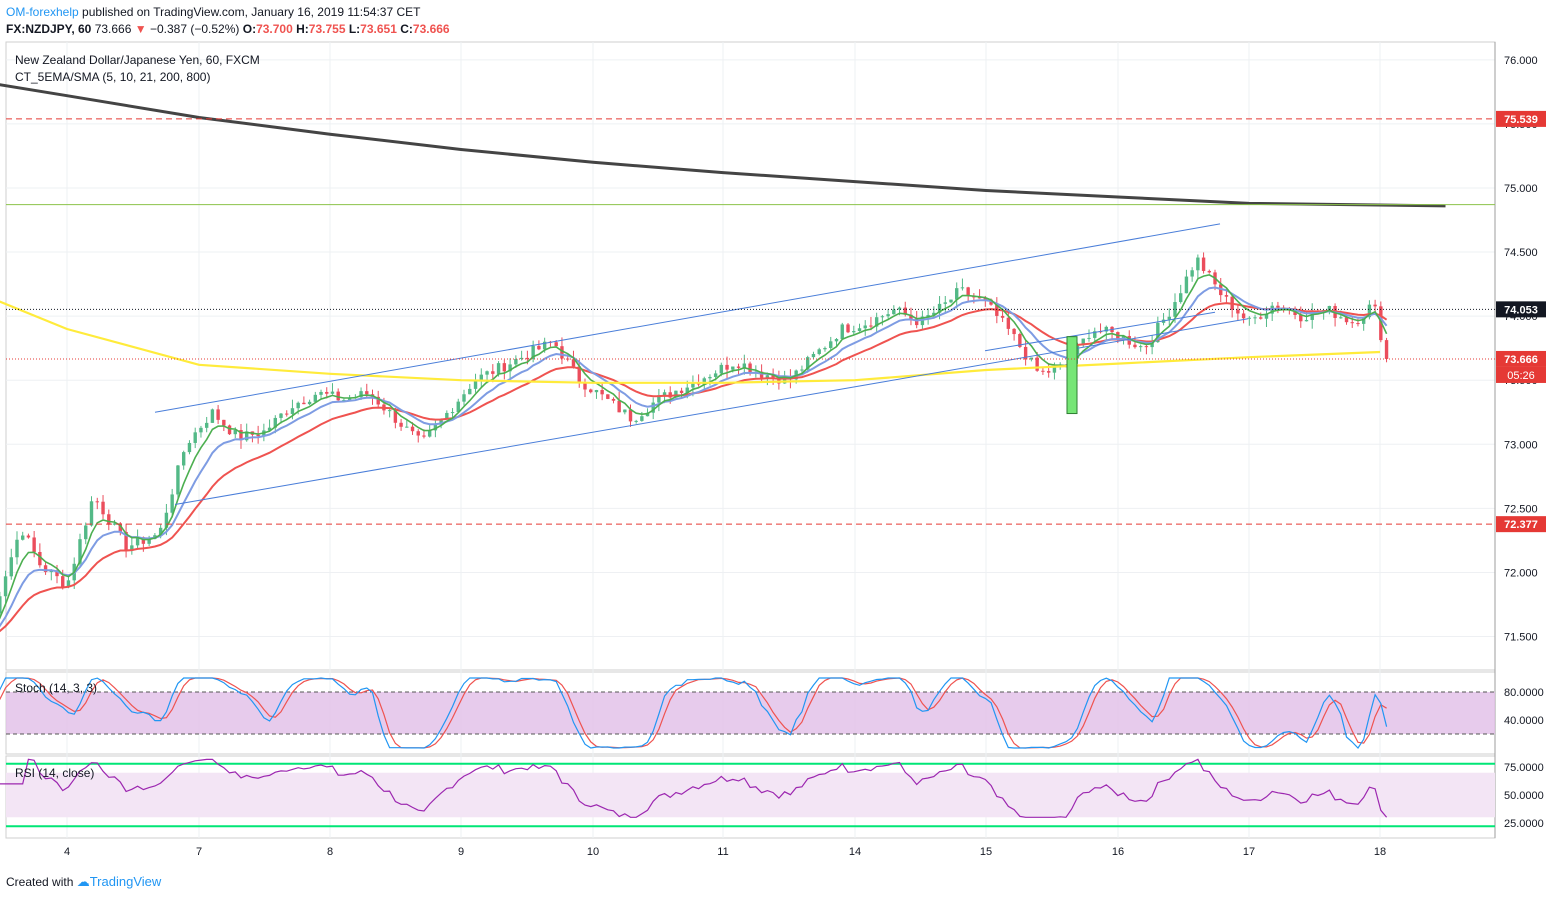  I want to click on created-with: Created with, so click(40, 882).